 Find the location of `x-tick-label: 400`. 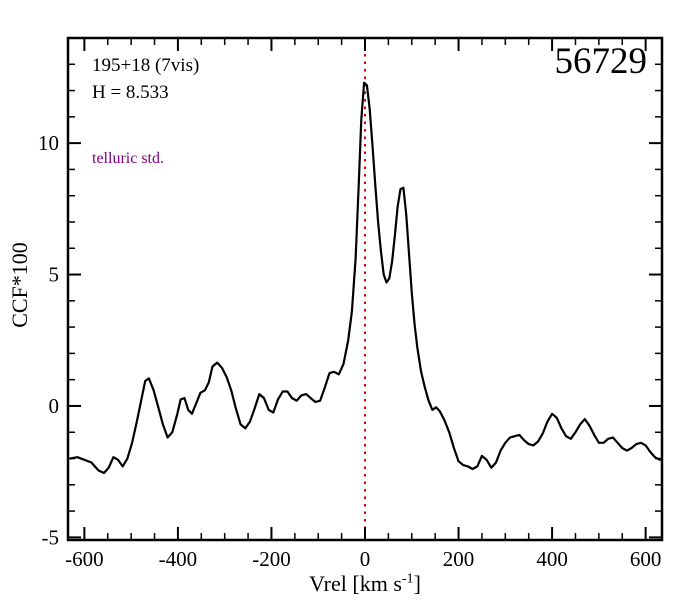

x-tick-label: 400 is located at coordinates (552, 559).